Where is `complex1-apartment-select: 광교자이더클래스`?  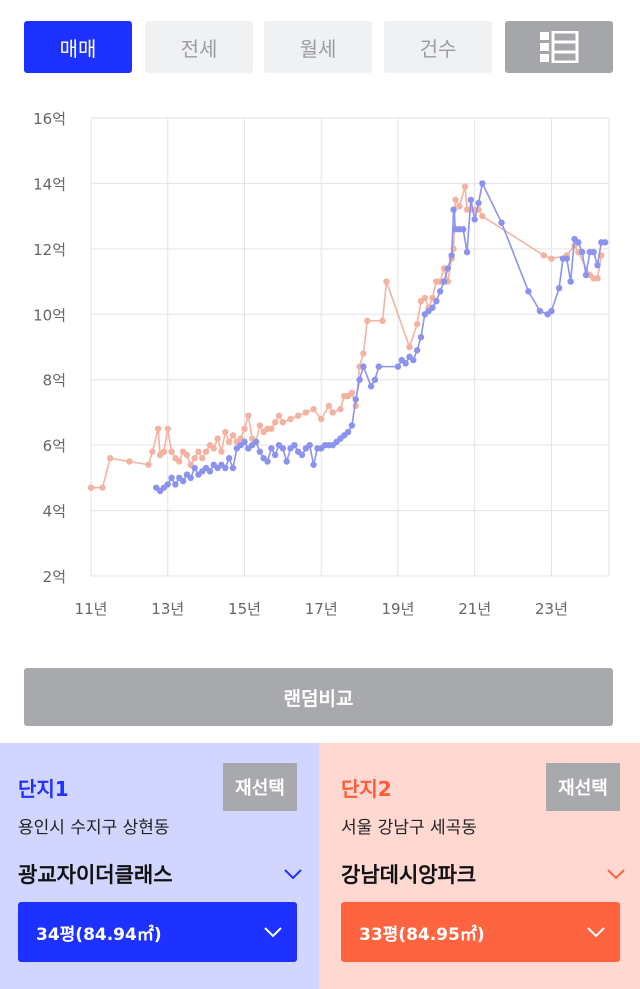
complex1-apartment-select: 광교자이더클래스 is located at coordinates (160, 874).